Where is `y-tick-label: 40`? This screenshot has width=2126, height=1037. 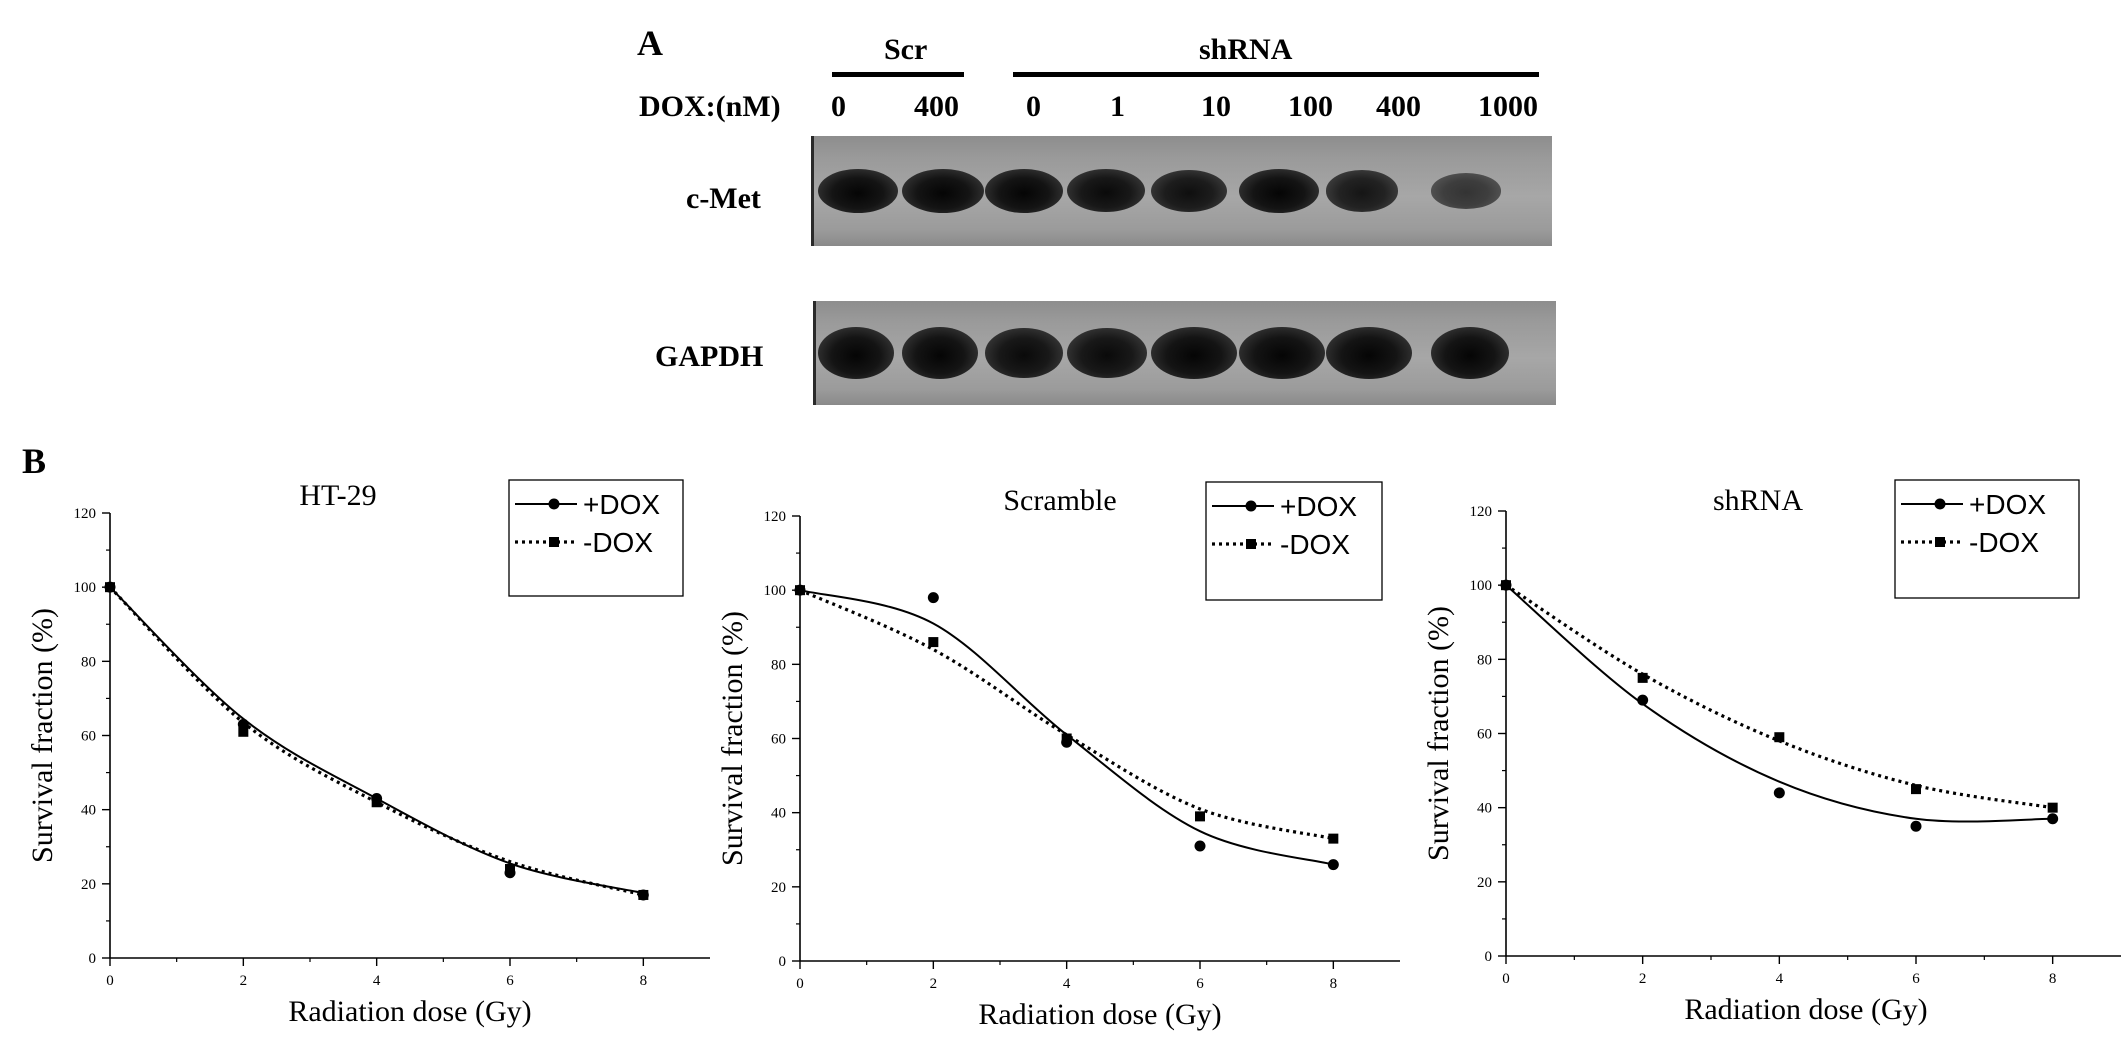
y-tick-label: 40 is located at coordinates (1484, 809).